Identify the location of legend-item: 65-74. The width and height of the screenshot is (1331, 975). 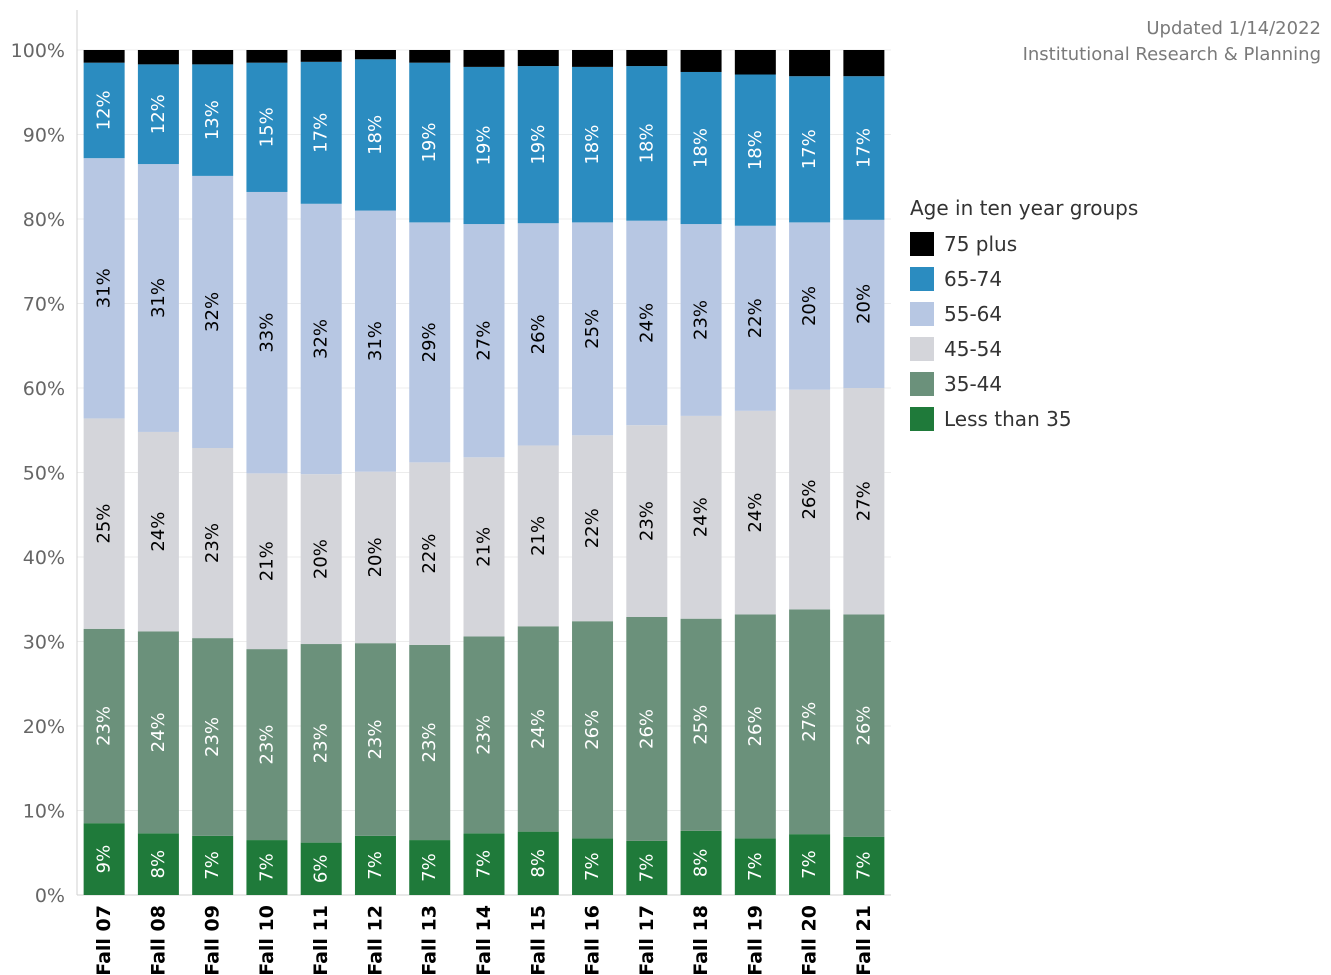
(1024, 278).